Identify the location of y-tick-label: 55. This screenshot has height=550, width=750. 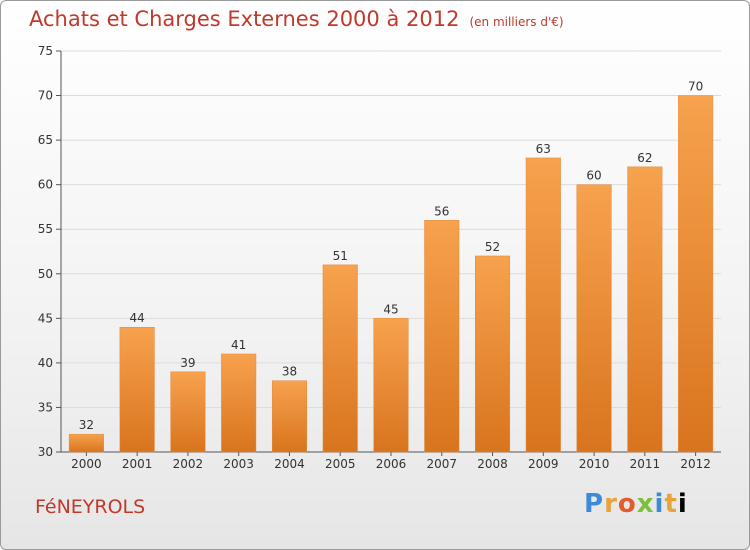
(45, 229).